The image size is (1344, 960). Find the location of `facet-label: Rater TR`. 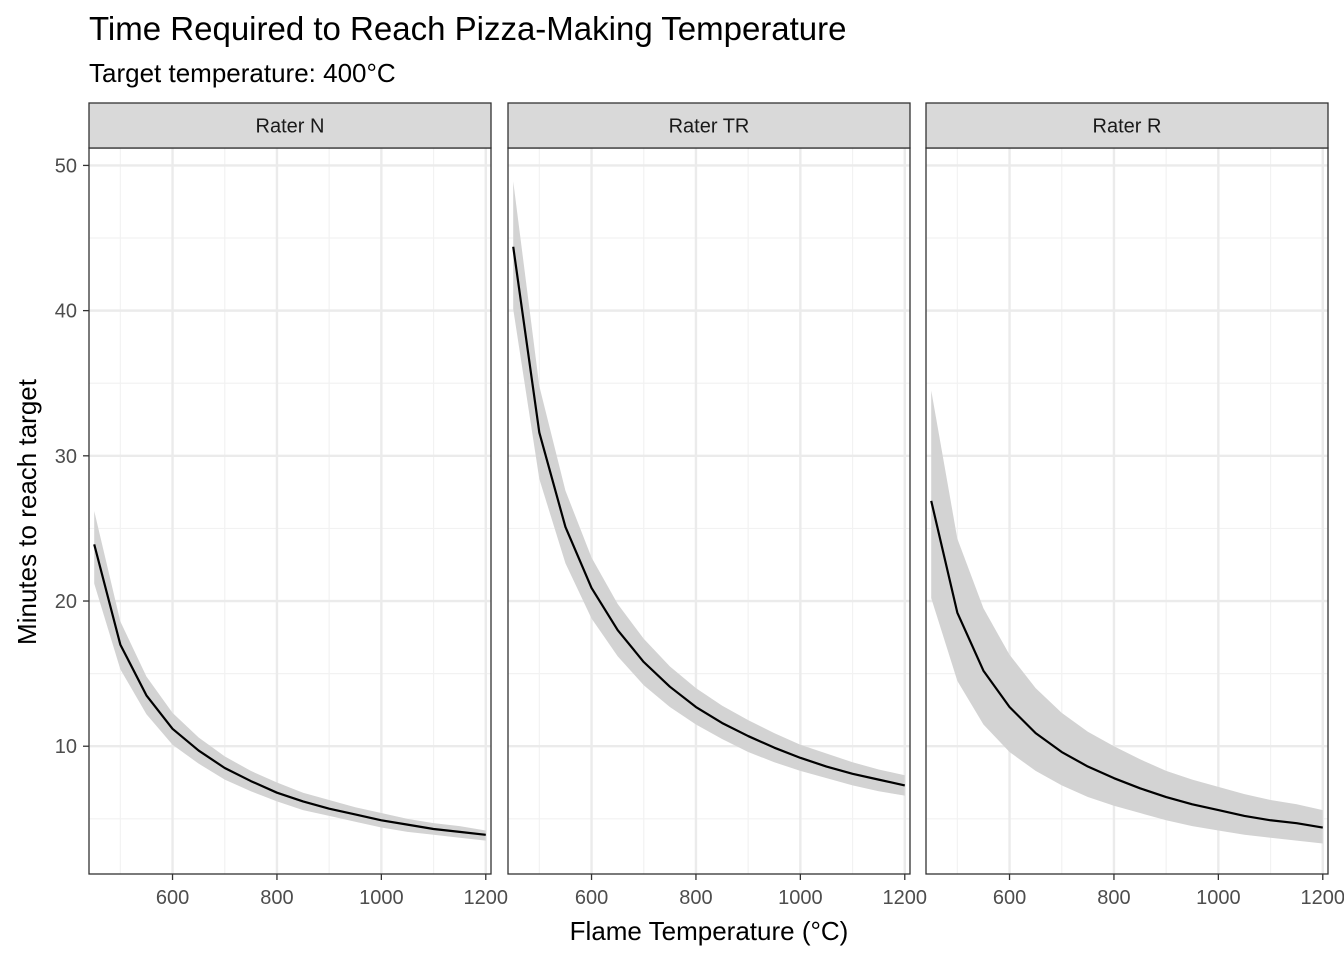

facet-label: Rater TR is located at coordinates (709, 127).